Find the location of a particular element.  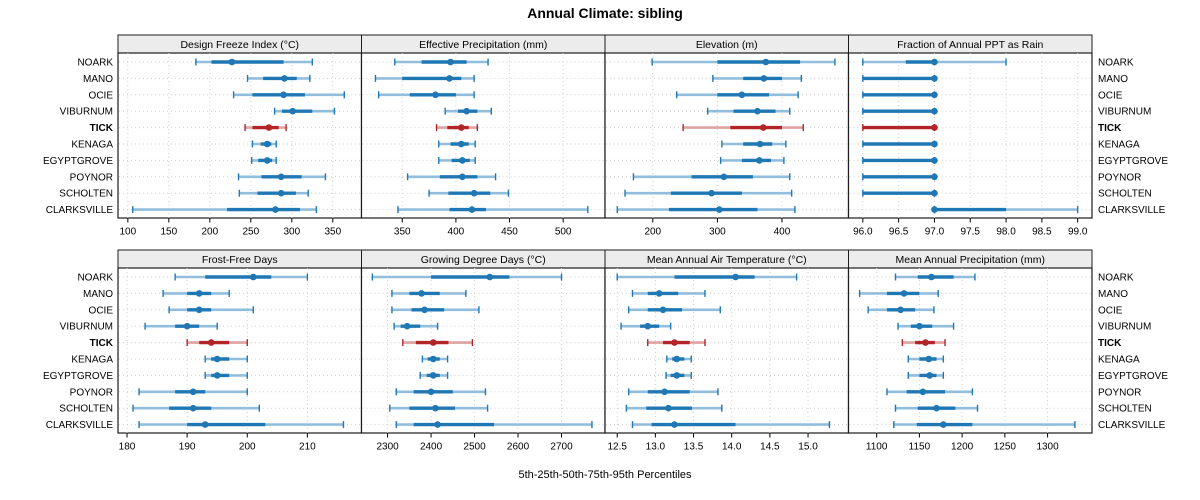

site-label-left: KENAGA is located at coordinates (92, 360).